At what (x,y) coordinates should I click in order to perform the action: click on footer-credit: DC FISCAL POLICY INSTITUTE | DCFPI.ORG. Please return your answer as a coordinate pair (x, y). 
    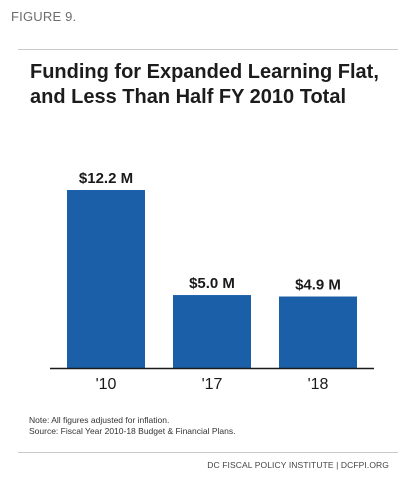
    Looking at the image, I should click on (298, 465).